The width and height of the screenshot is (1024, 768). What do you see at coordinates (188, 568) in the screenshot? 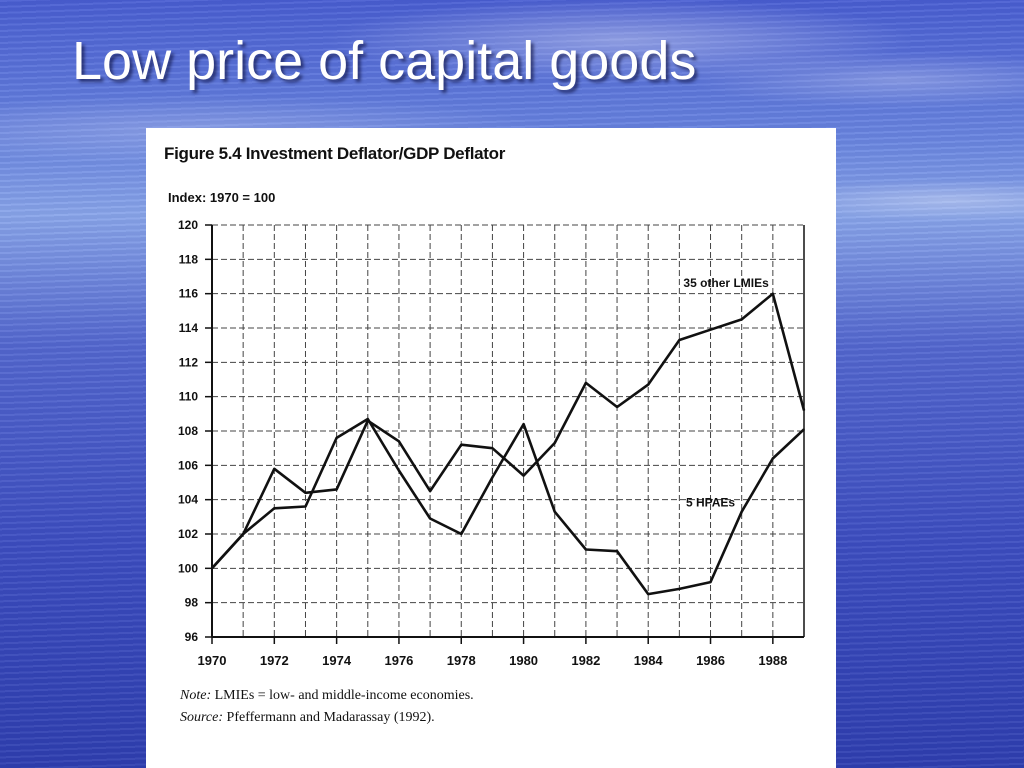
I see `y-tick-label: 100` at bounding box center [188, 568].